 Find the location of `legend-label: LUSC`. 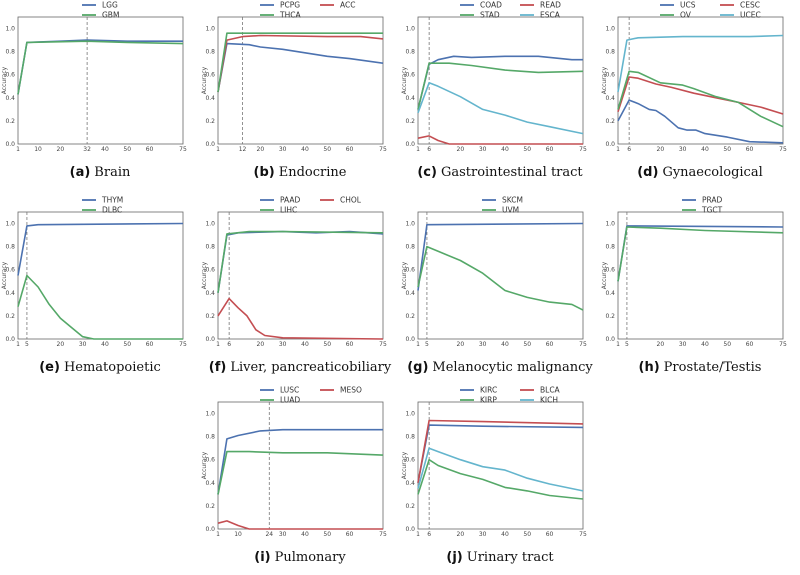

legend-label: LUSC is located at coordinates (289, 390).